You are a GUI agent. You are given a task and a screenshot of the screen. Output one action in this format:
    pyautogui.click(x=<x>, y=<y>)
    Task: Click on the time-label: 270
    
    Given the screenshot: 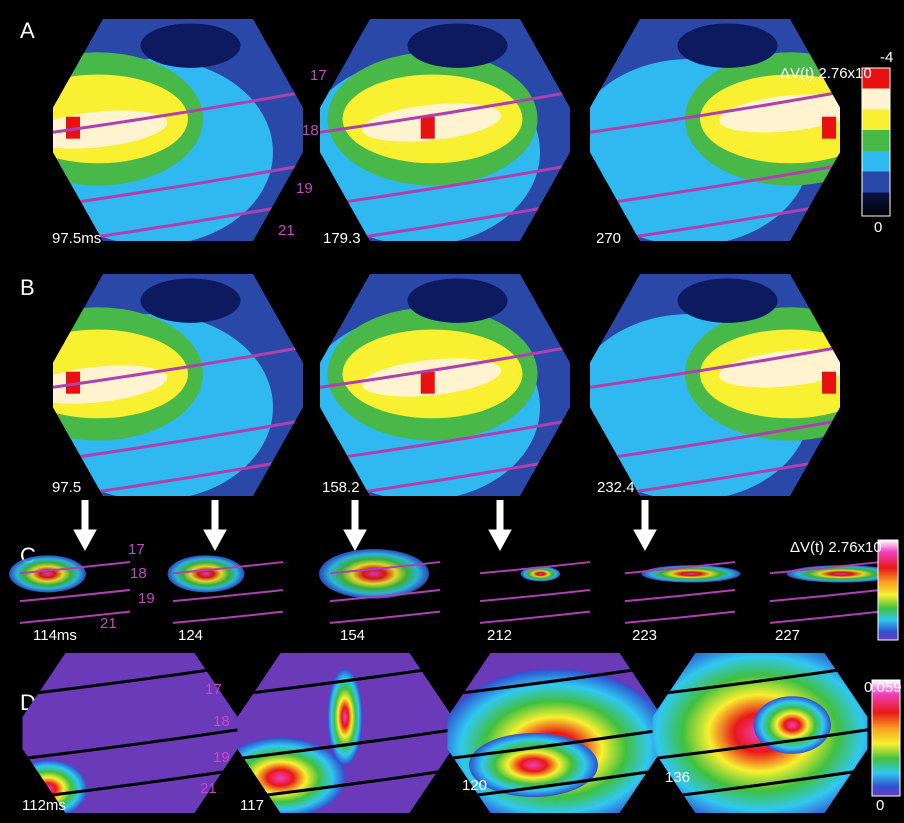 What is the action you would take?
    pyautogui.click(x=608, y=238)
    